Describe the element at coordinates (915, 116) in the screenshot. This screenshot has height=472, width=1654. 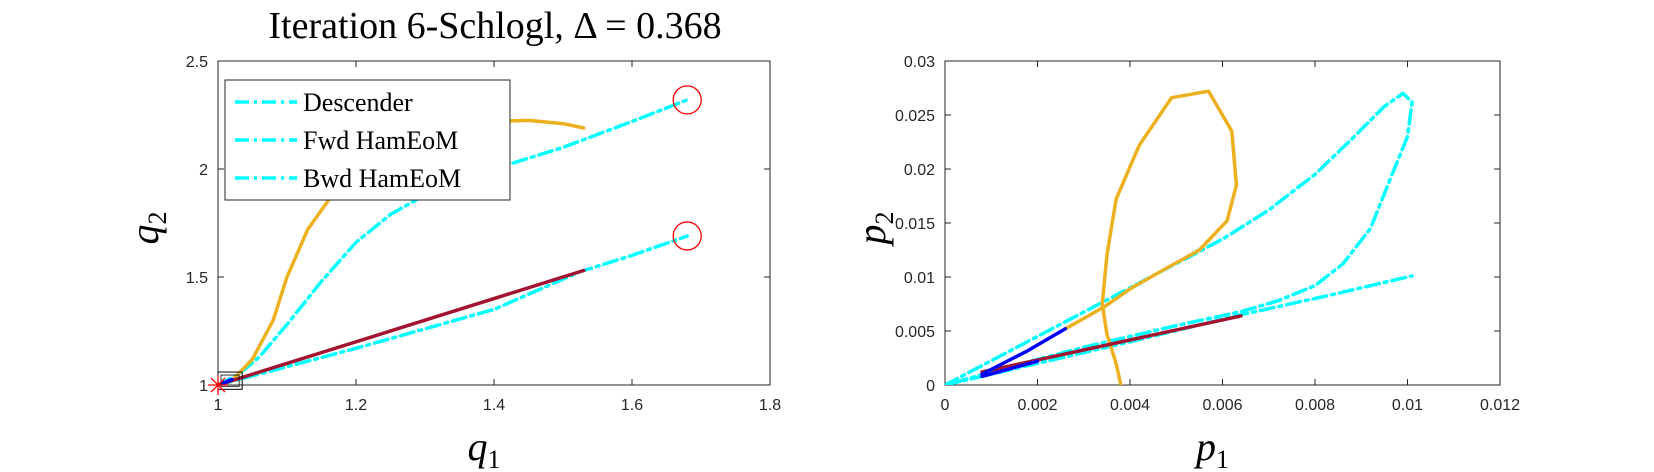
I see `y-tick-label: 0.025` at that location.